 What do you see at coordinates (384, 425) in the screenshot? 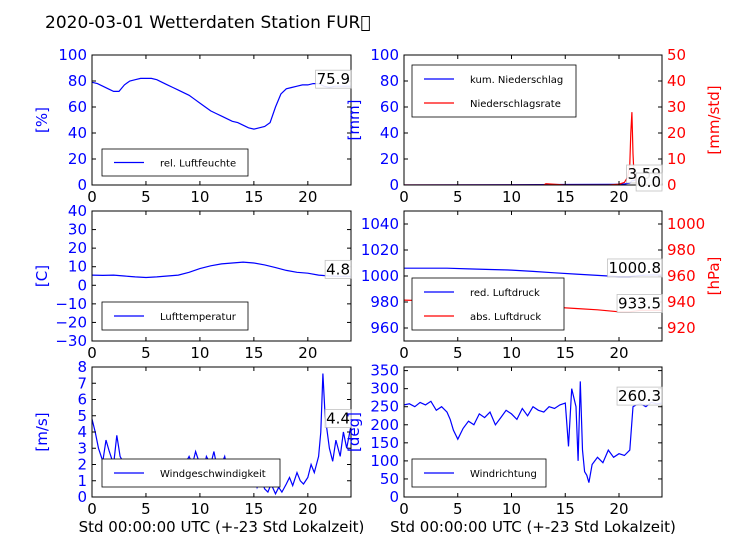
I see `y-tick-label: 200` at bounding box center [384, 425].